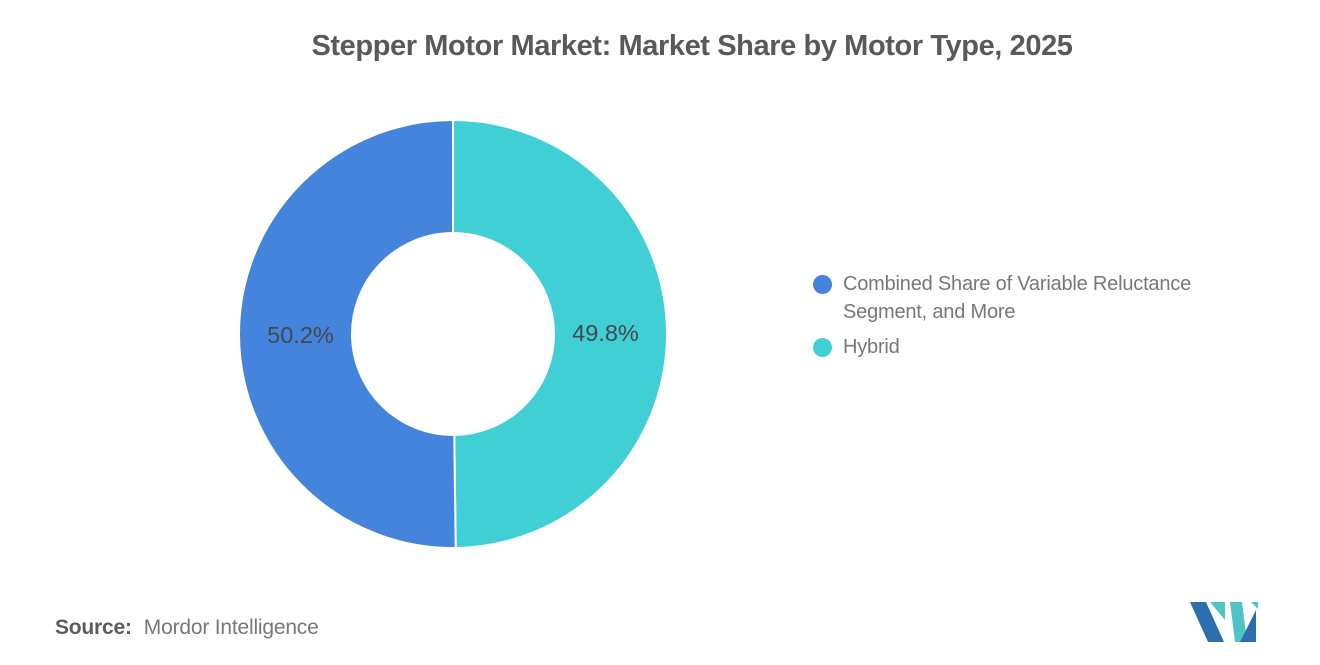  I want to click on slice-label-1: 49.8%, so click(605, 333).